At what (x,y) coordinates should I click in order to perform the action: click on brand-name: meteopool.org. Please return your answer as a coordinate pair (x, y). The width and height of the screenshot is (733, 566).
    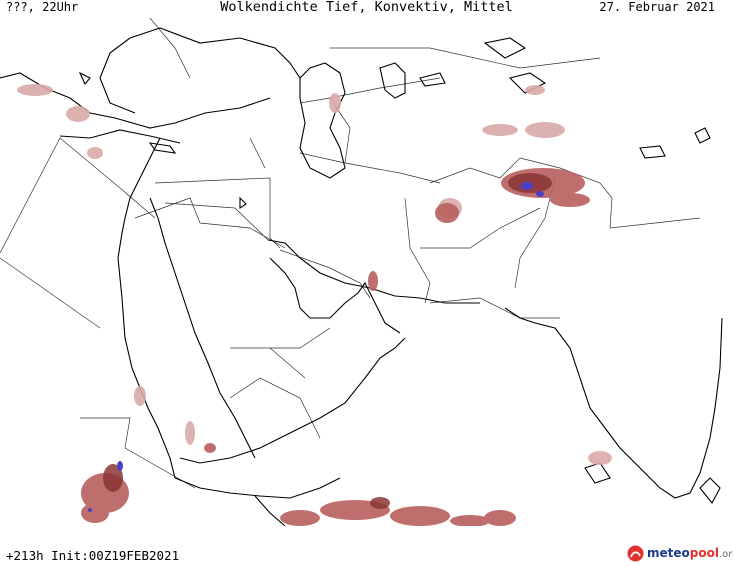
    Looking at the image, I should click on (690, 553).